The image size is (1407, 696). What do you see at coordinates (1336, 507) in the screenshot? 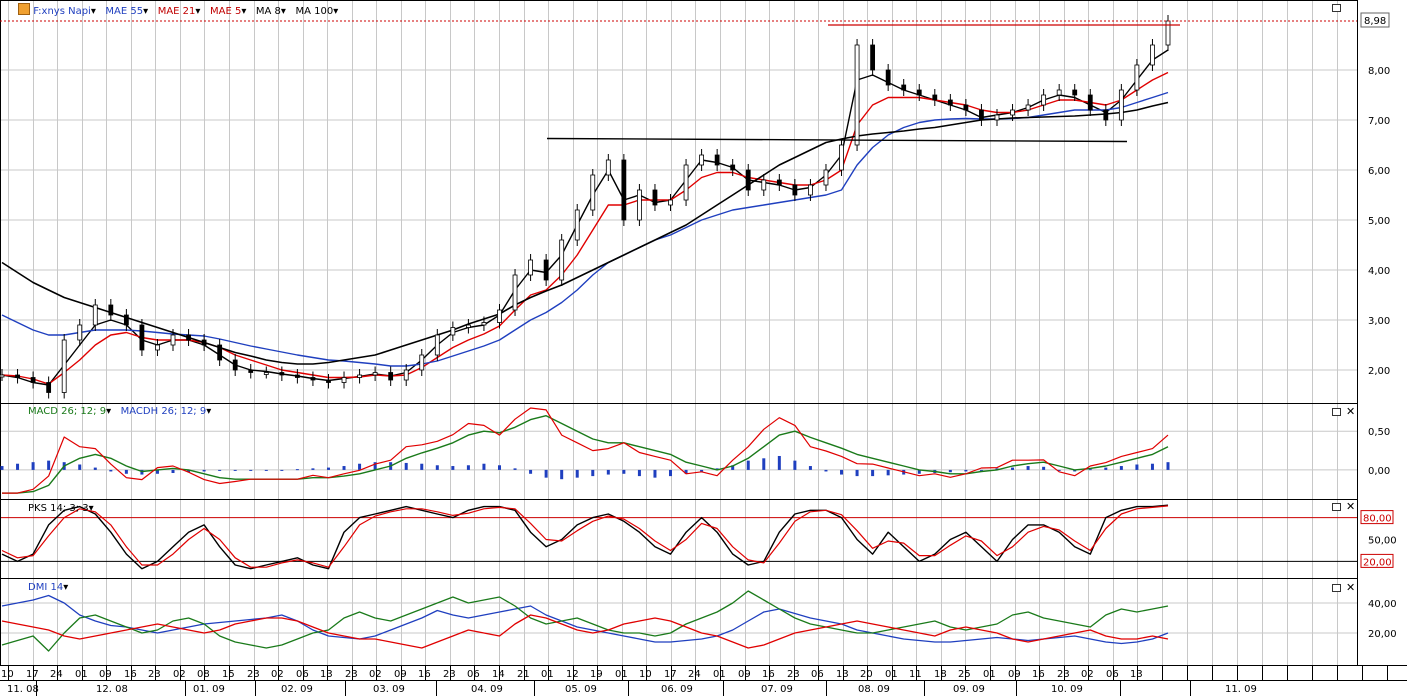
I see `pks-maximize-button` at bounding box center [1336, 507].